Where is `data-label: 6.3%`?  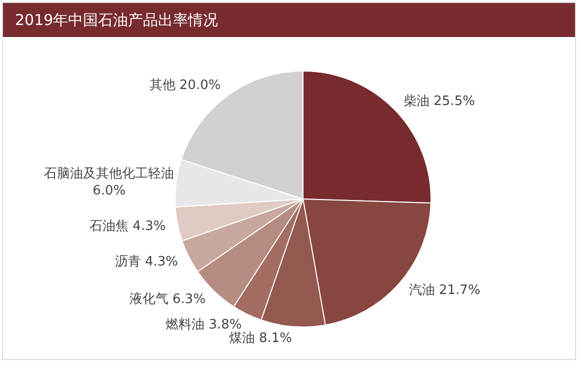
data-label: 6.3% is located at coordinates (189, 300).